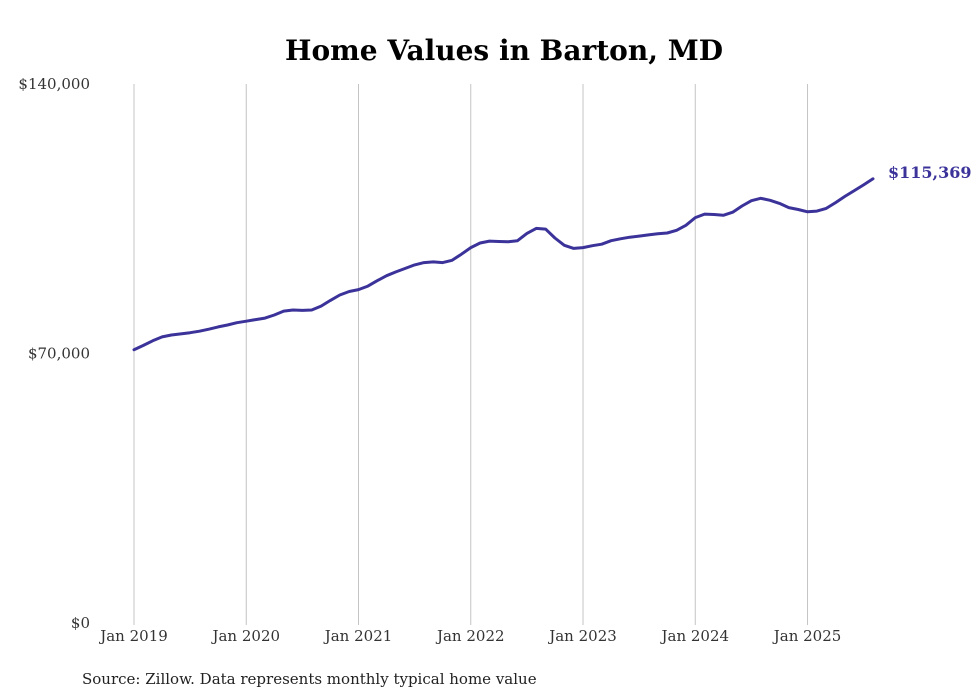  What do you see at coordinates (245, 636) in the screenshot?
I see `x-tick-label: Jan 2020` at bounding box center [245, 636].